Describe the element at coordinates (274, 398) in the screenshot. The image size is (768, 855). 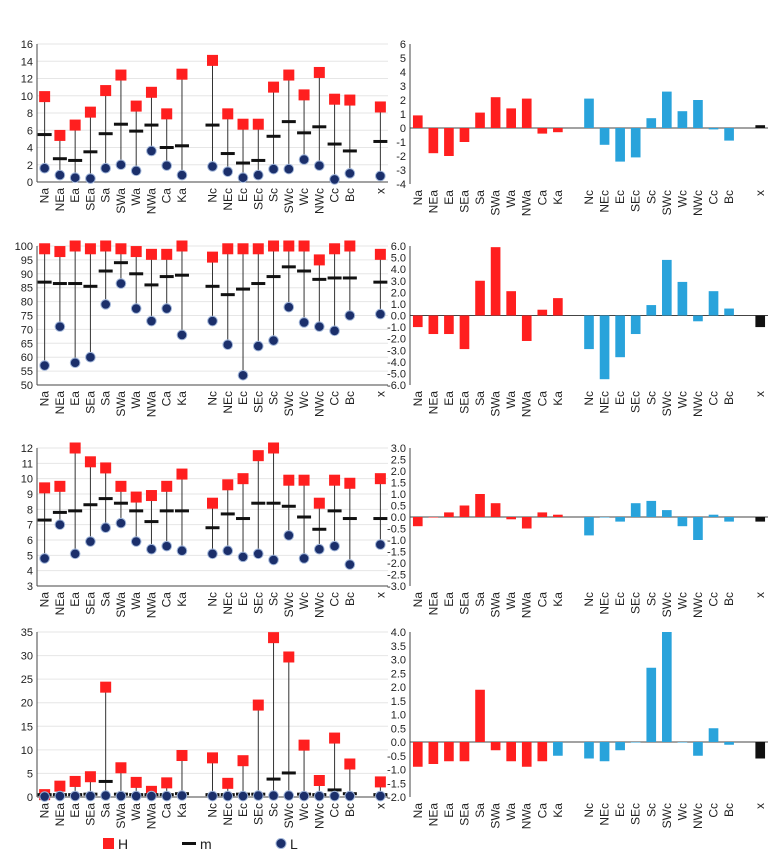
I see `category-label: Sc` at that location.